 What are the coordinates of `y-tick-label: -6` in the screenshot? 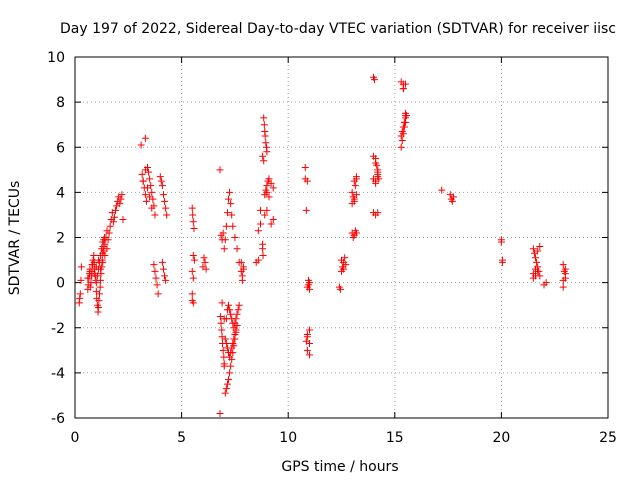 It's located at (58, 419).